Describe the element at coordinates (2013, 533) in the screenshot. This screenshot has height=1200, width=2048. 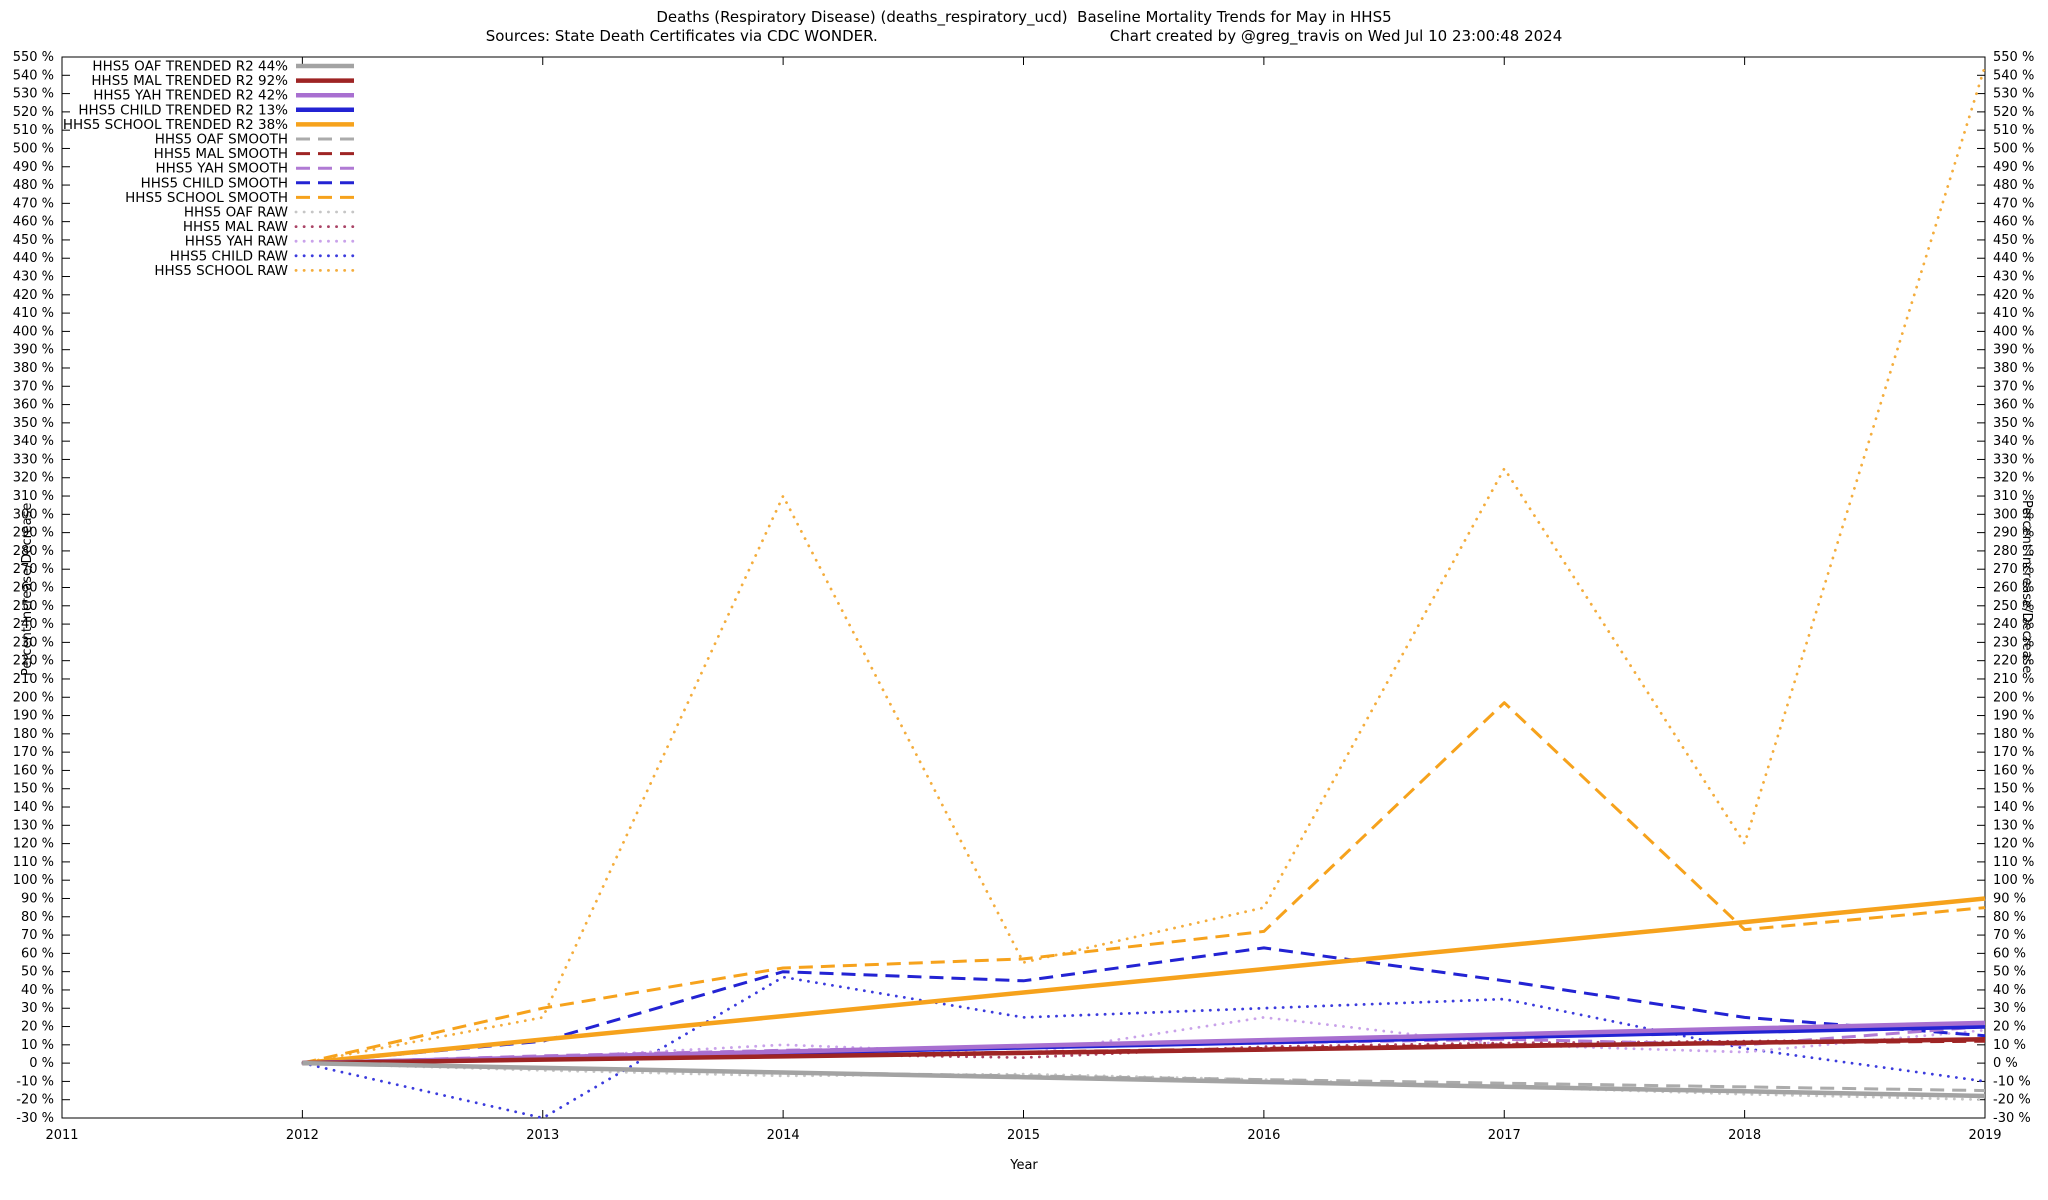
I see `y-tick-label-right: 290 %` at that location.